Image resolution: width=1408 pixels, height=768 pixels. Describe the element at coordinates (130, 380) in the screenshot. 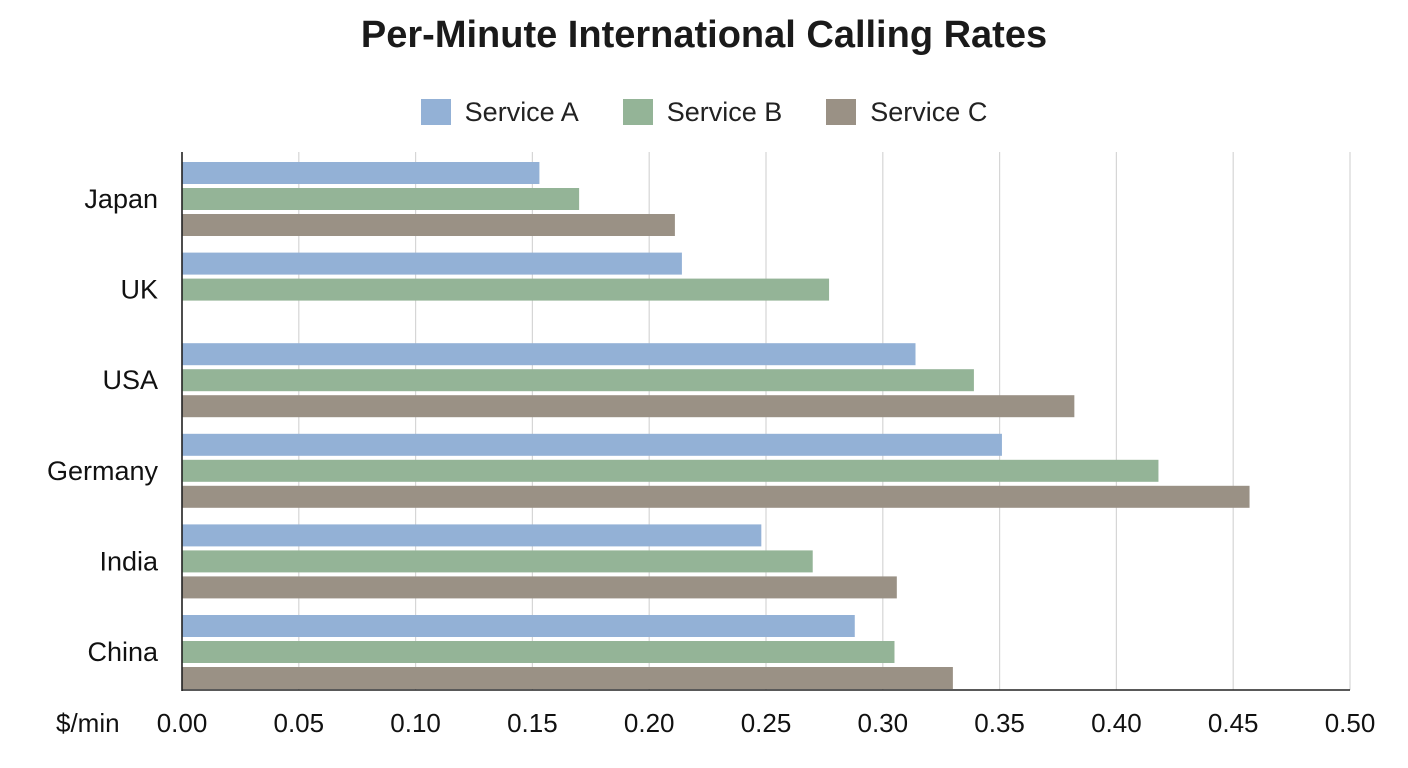

I see `category-label-usa: USA` at that location.